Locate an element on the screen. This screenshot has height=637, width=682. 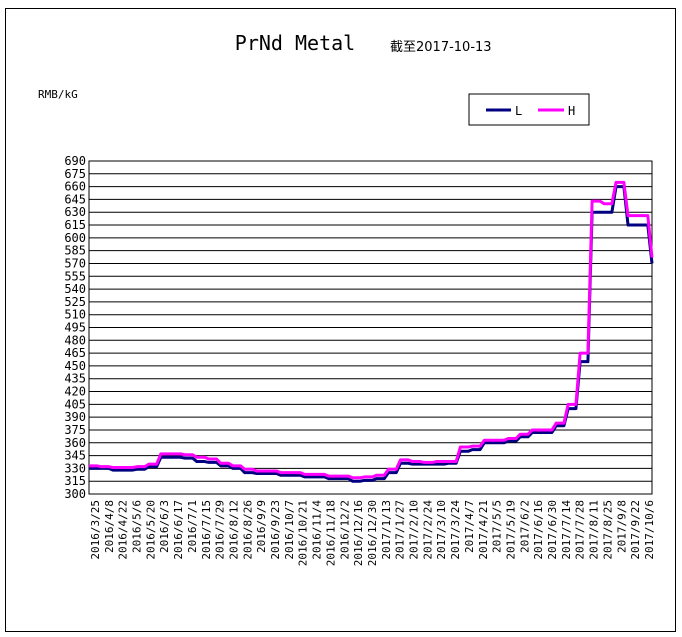
x-tick-label: 2016/4/8 is located at coordinates (109, 526).